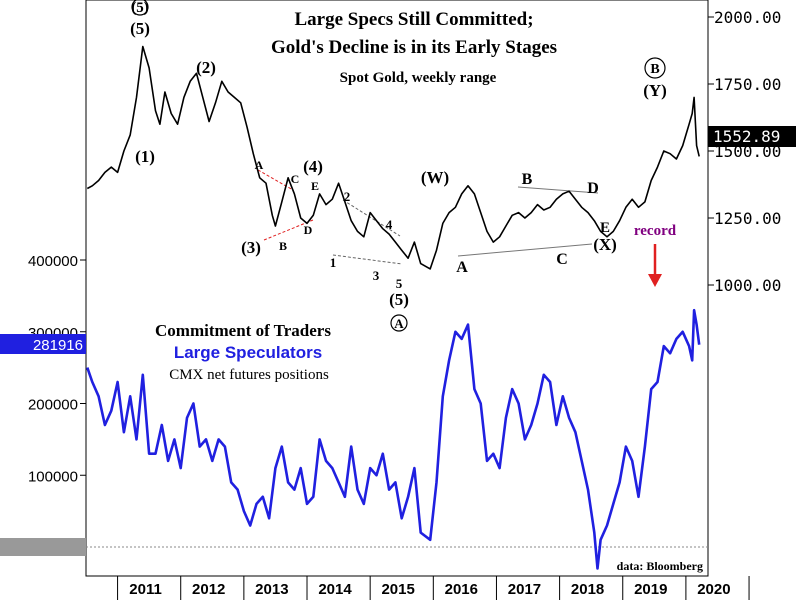 This screenshot has width=796, height=602. Describe the element at coordinates (288, 230) in the screenshot. I see `wave-guide-red-lower` at that location.